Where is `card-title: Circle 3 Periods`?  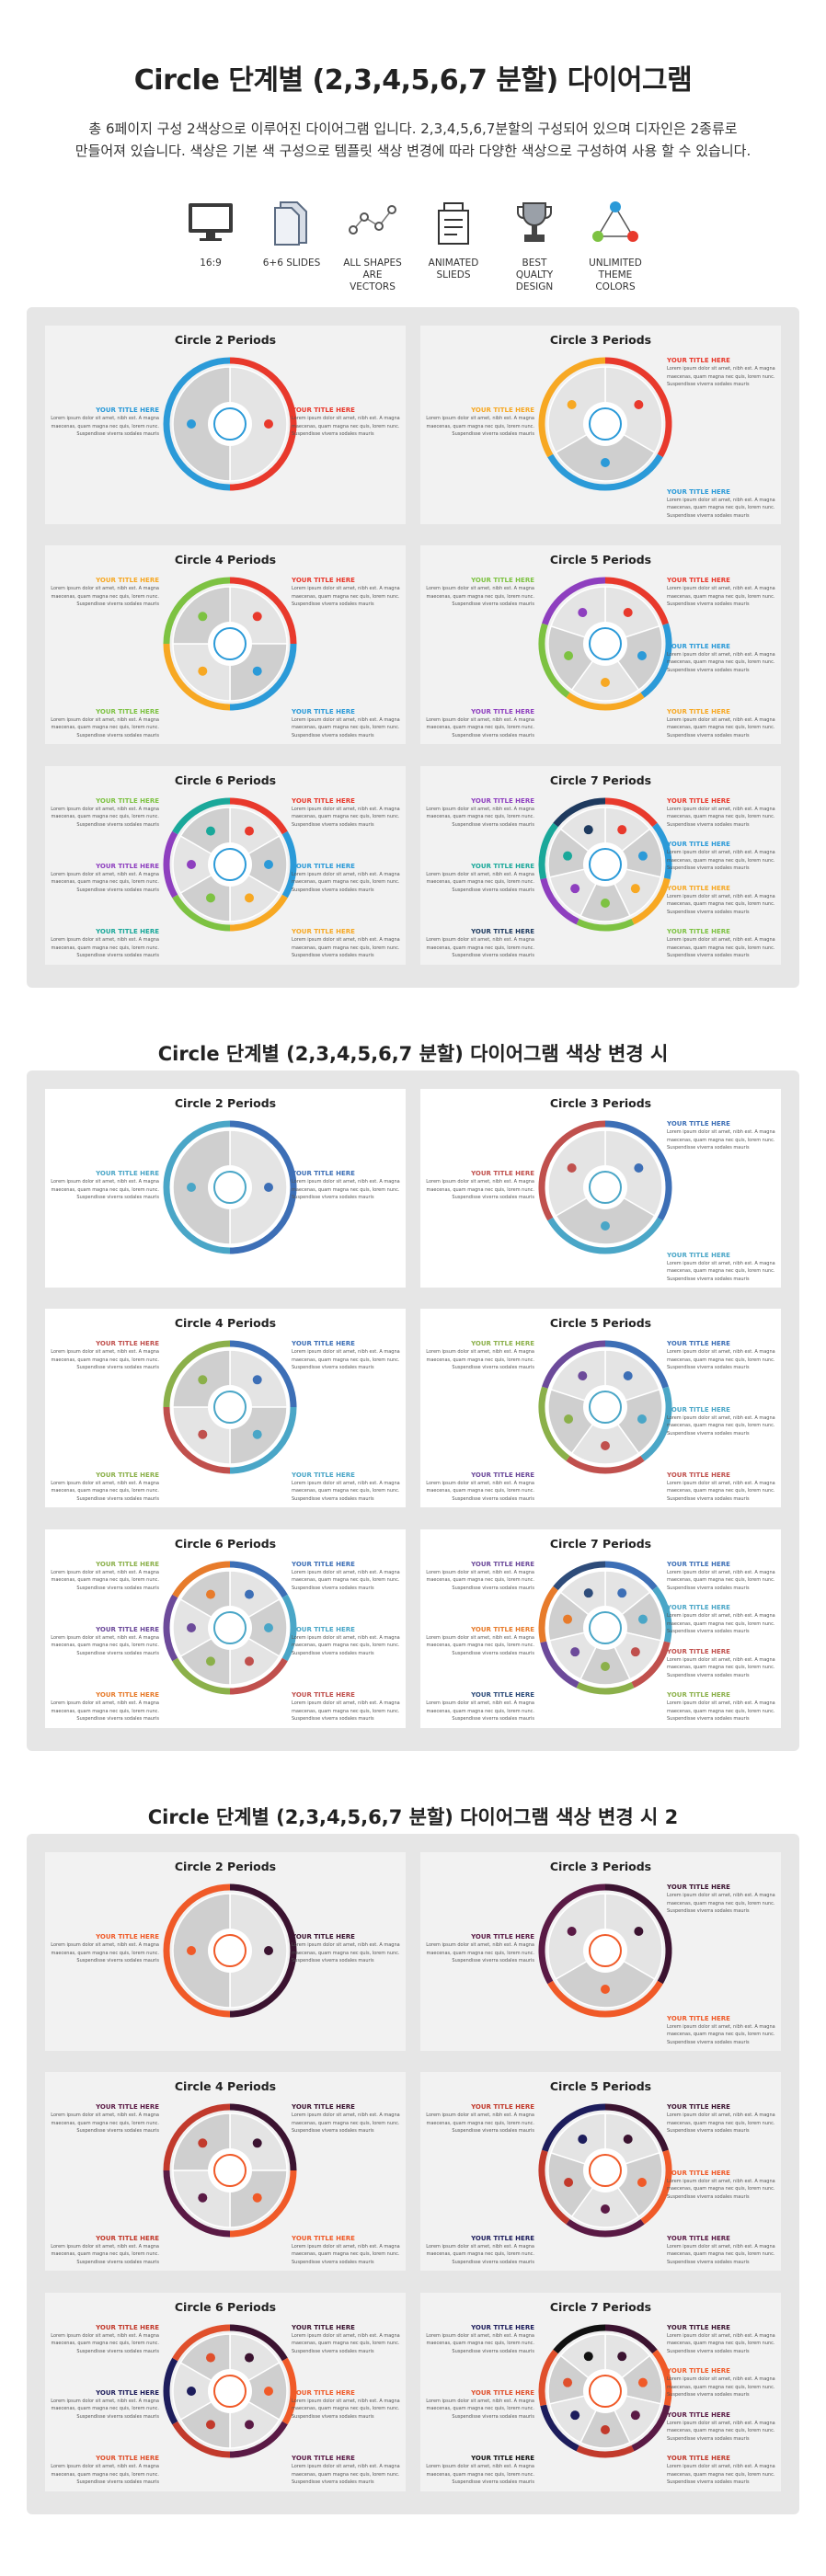 card-title: Circle 3 Periods is located at coordinates (600, 1866).